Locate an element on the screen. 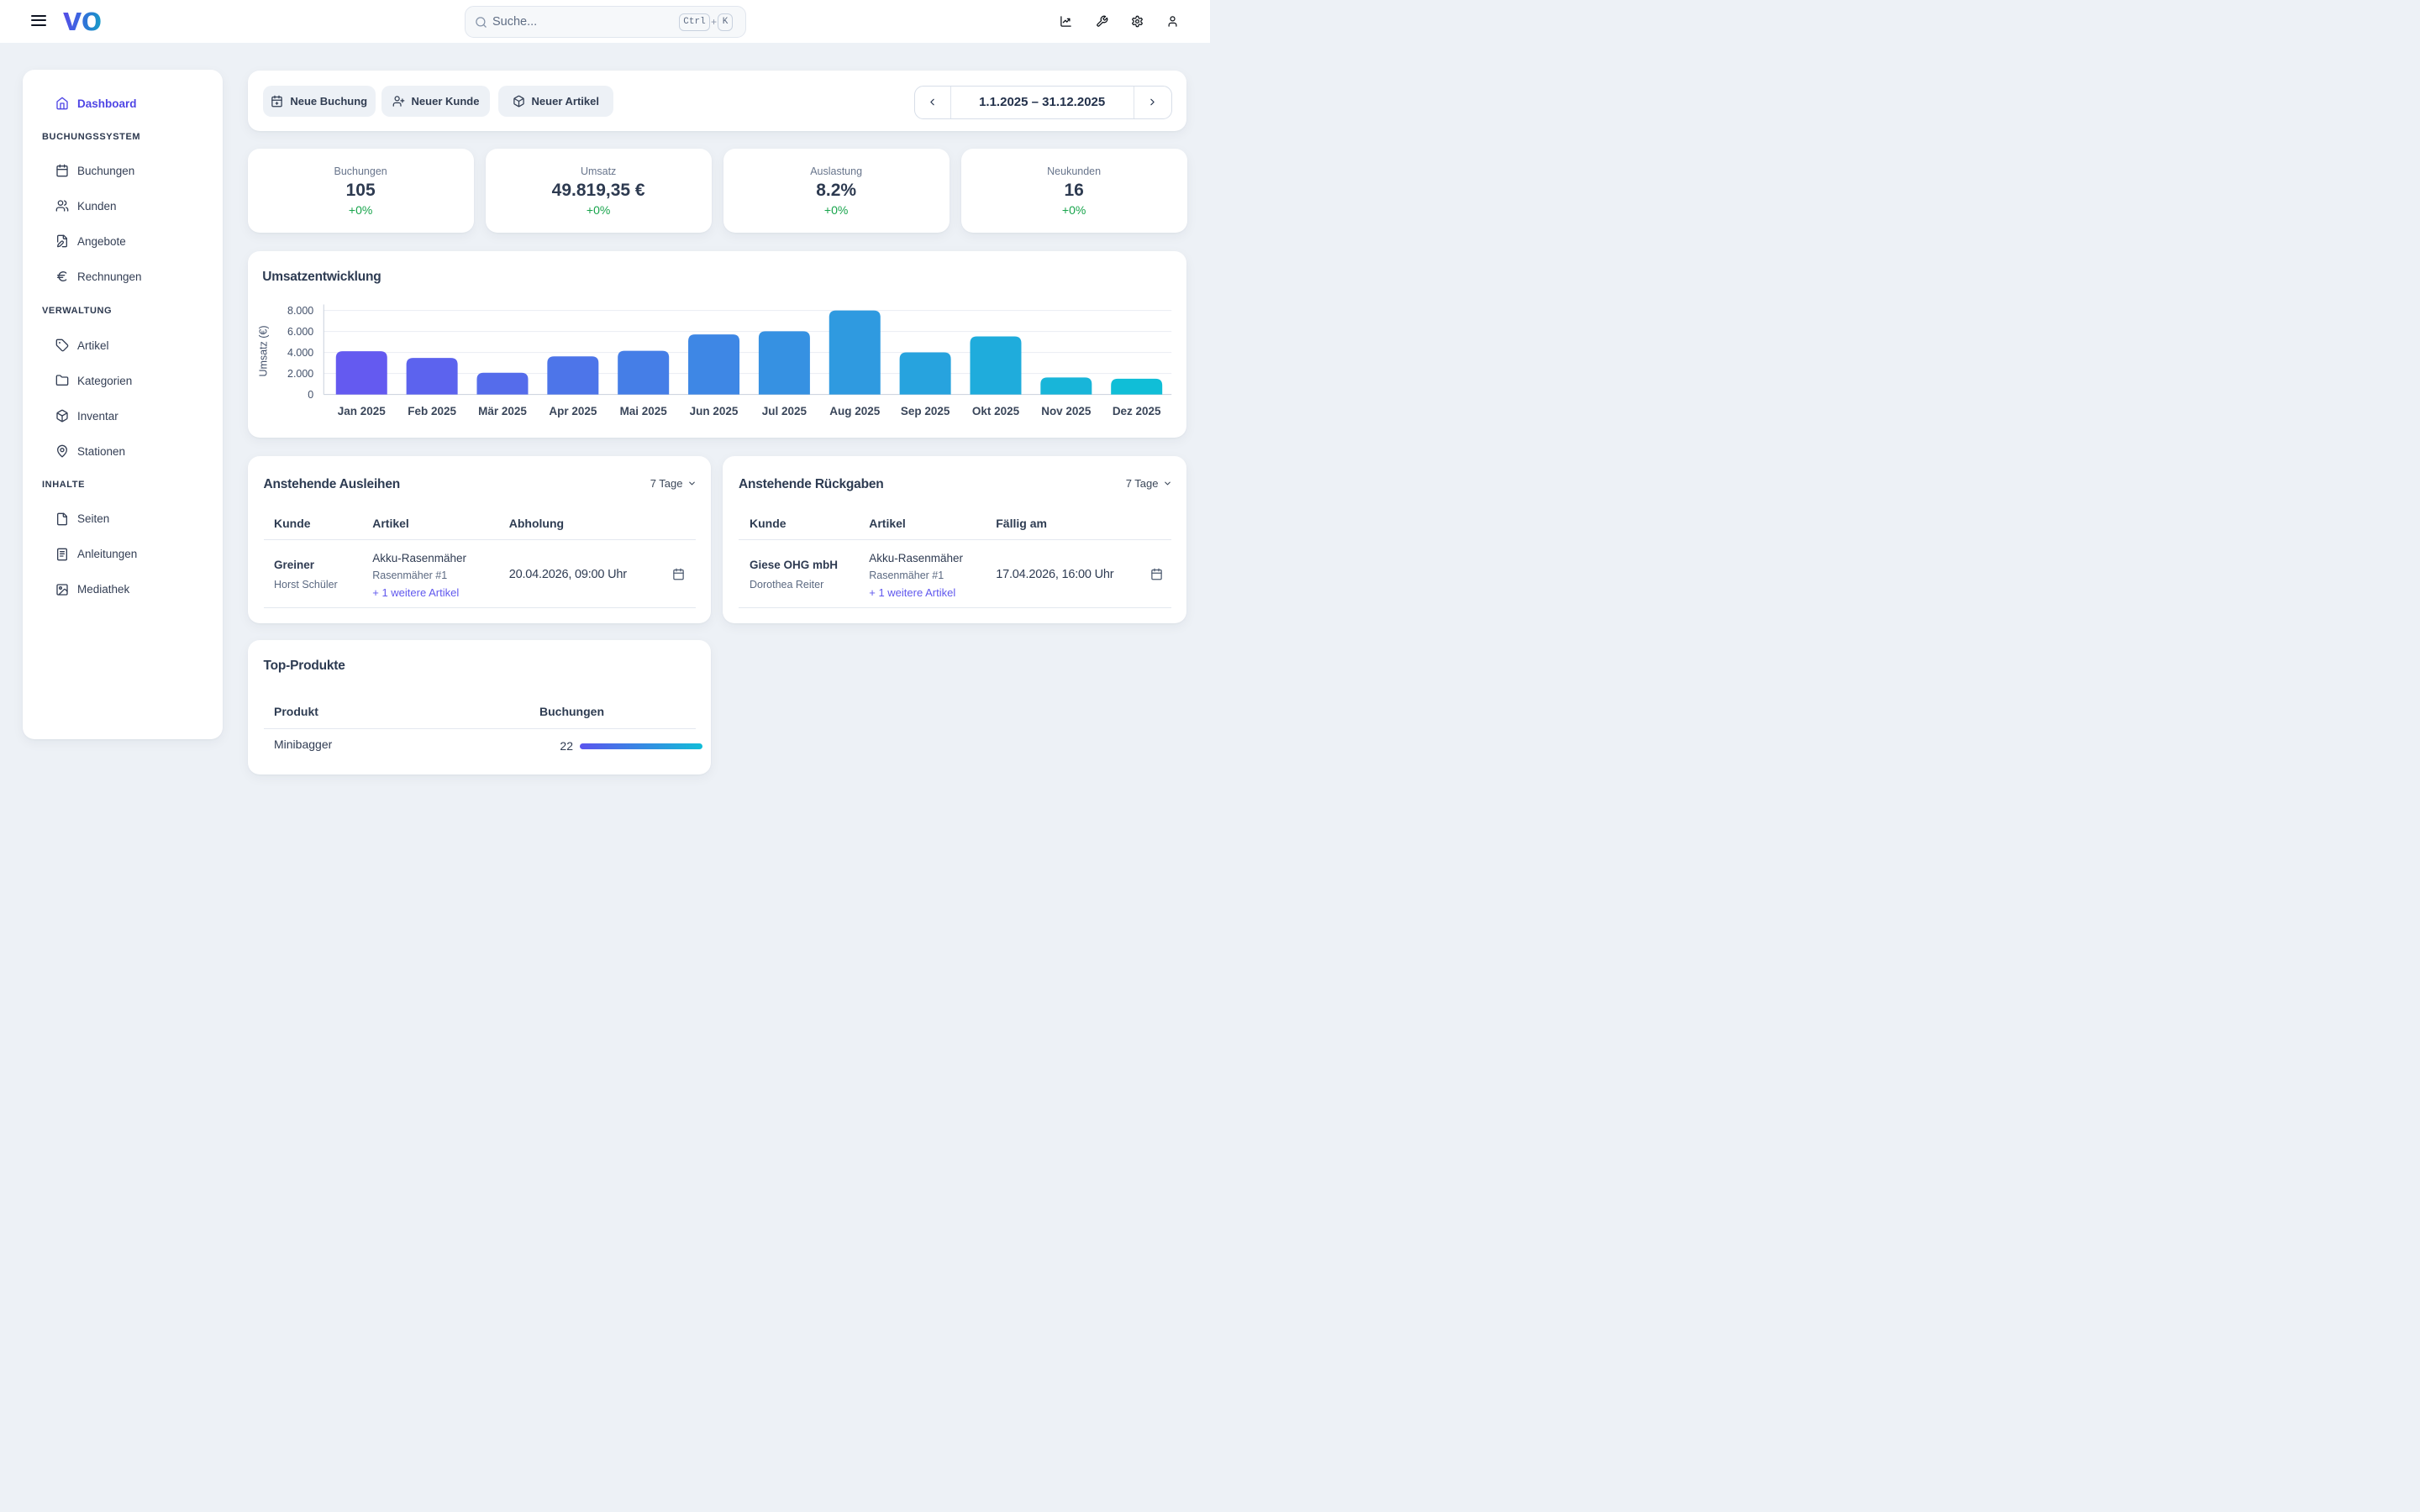  svg-text: 2.000 is located at coordinates (300, 374).